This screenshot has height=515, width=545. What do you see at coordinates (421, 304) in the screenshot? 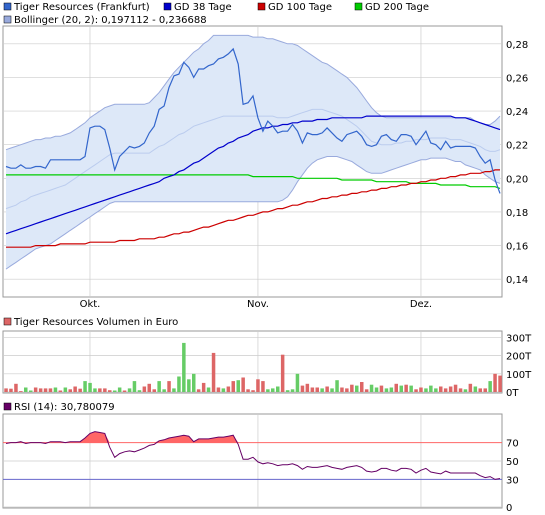
I see `price-x-tick-label: Dez.` at bounding box center [421, 304].